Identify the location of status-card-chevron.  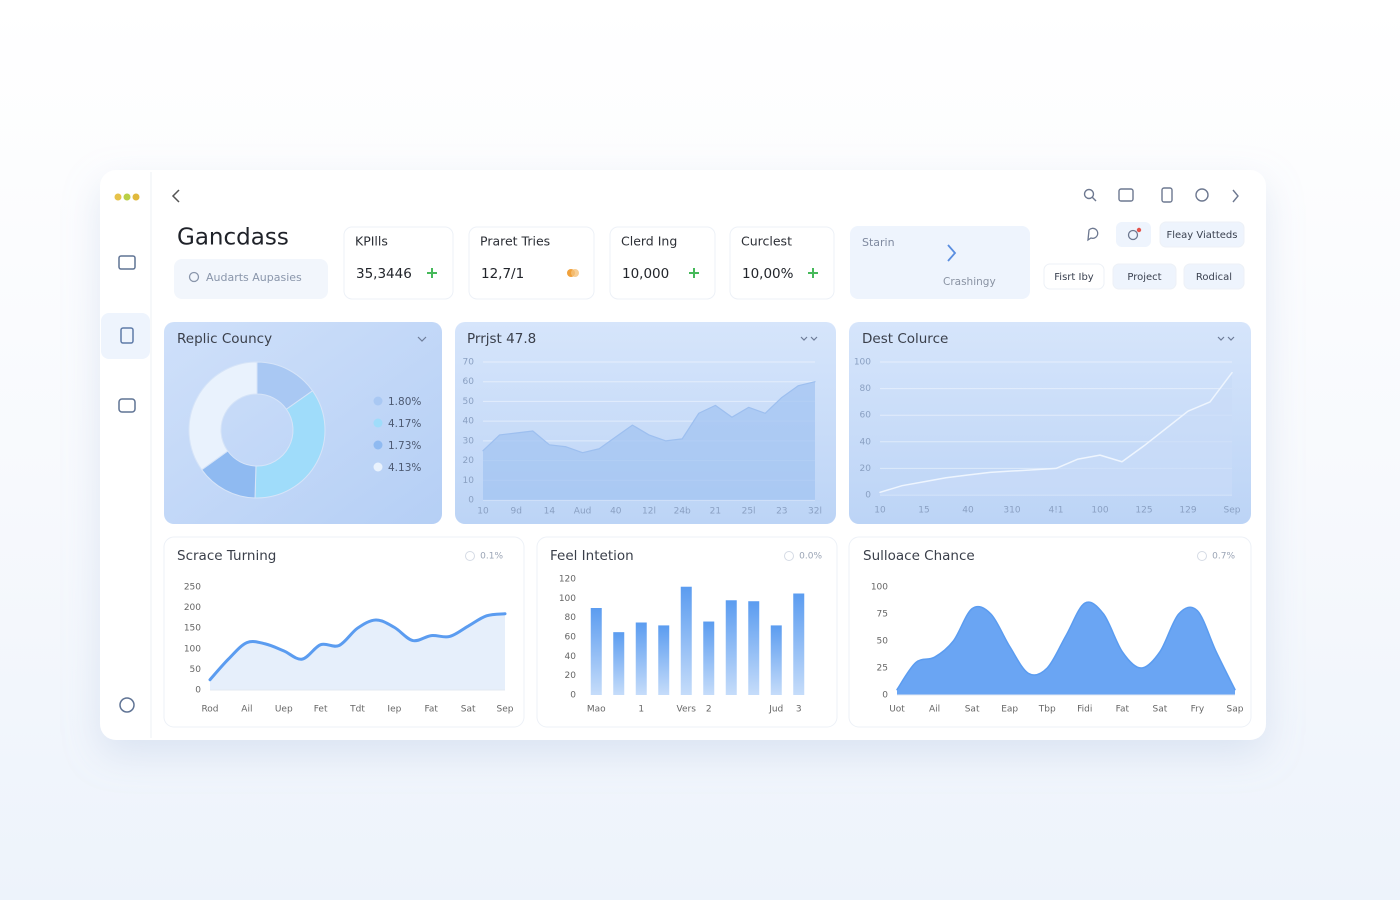
(952, 253).